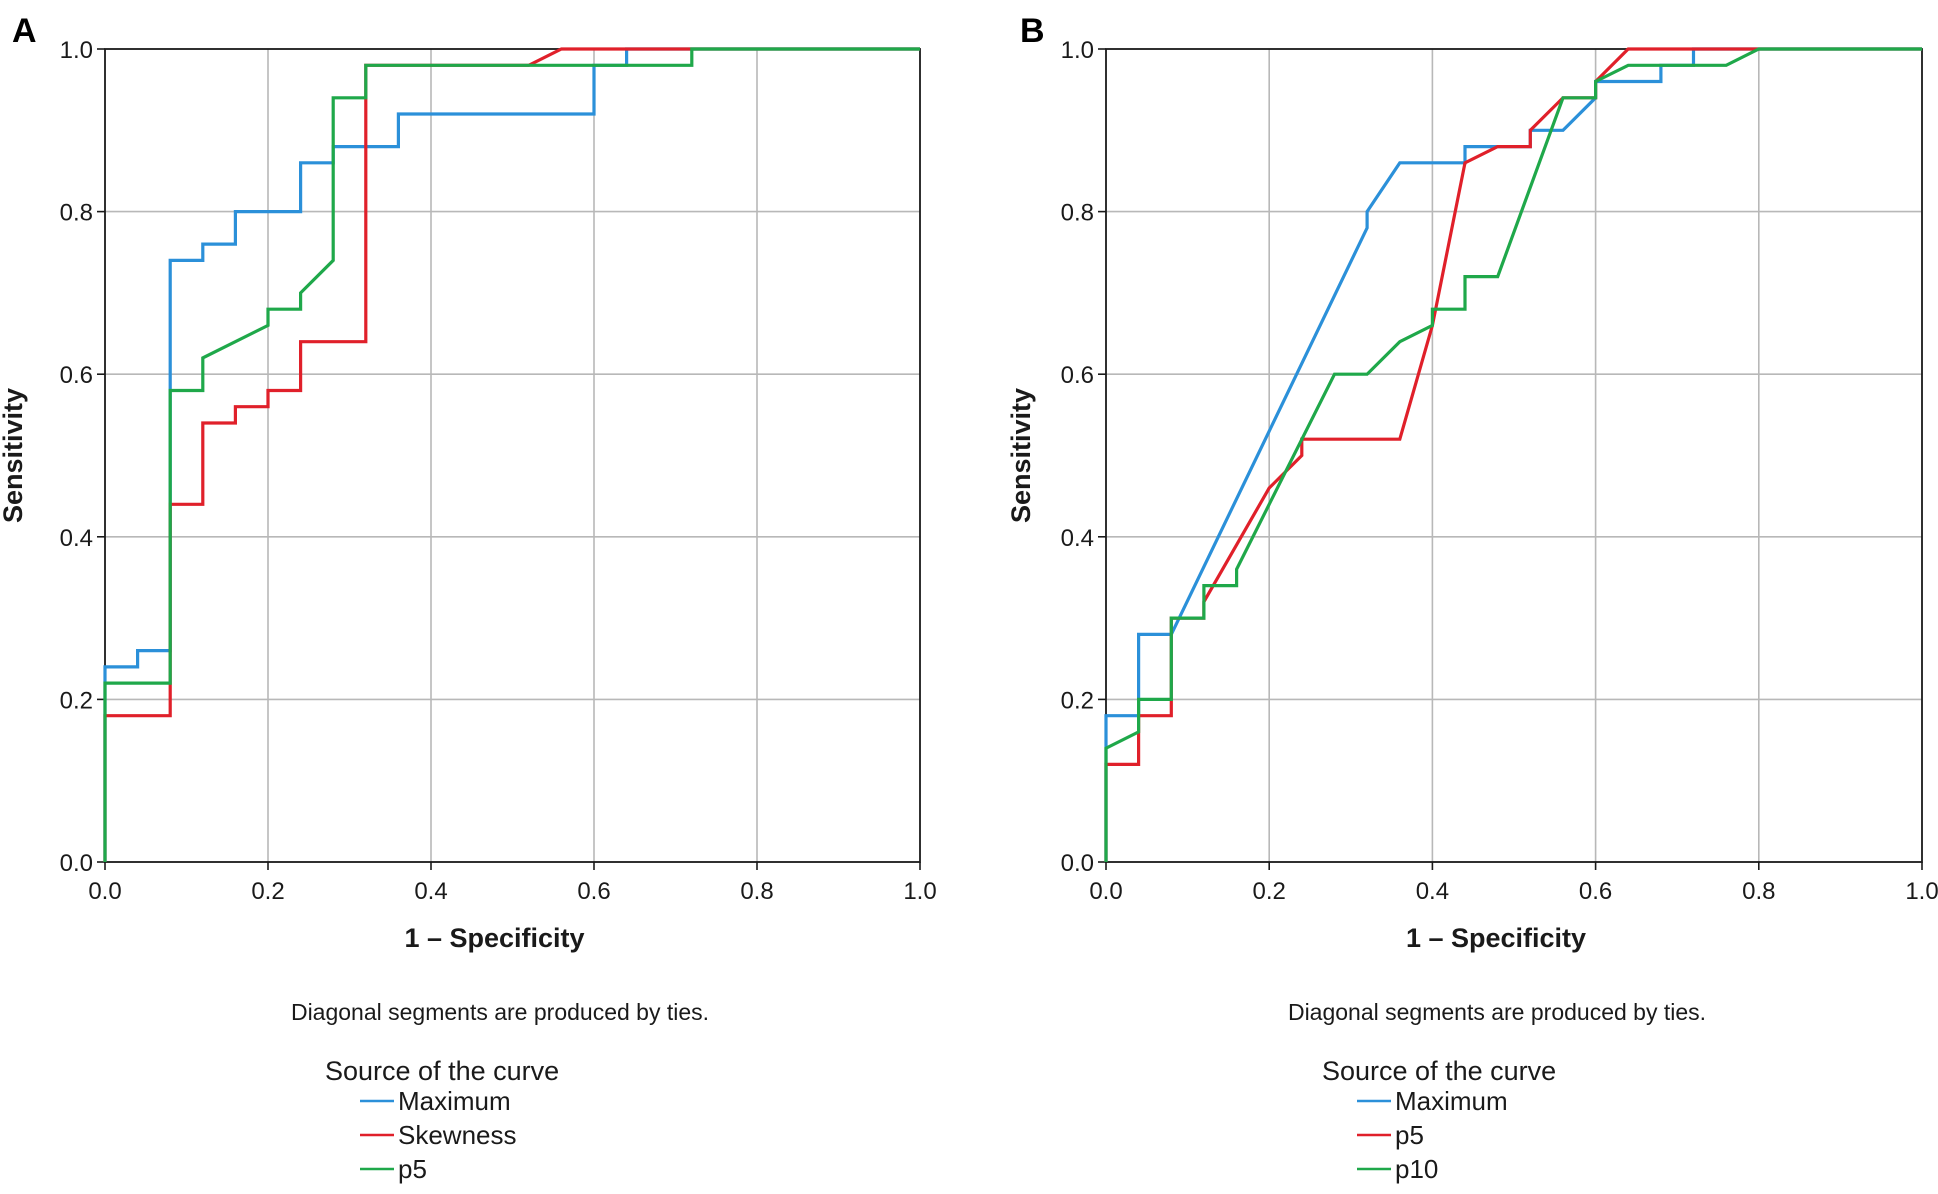 This screenshot has height=1194, width=1938. What do you see at coordinates (457, 1135) in the screenshot?
I see `legend-label-skewness: Skewness` at bounding box center [457, 1135].